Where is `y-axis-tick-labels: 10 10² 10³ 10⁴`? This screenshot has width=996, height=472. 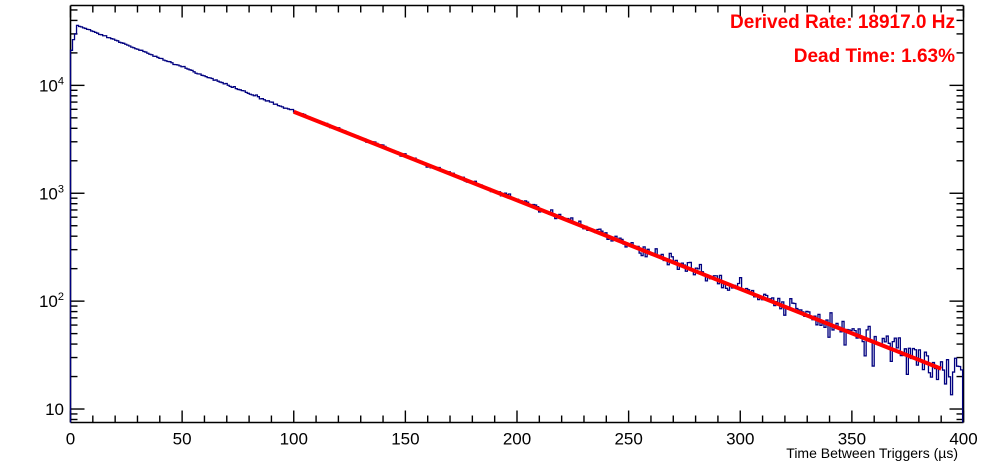
y-axis-tick-labels: 10 10² 10³ 10⁴ is located at coordinates (51, 247).